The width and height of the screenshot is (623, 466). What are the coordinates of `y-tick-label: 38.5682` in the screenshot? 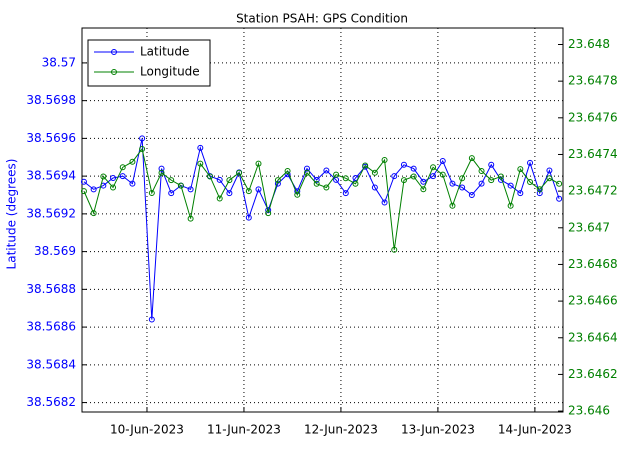 It's located at (51, 402).